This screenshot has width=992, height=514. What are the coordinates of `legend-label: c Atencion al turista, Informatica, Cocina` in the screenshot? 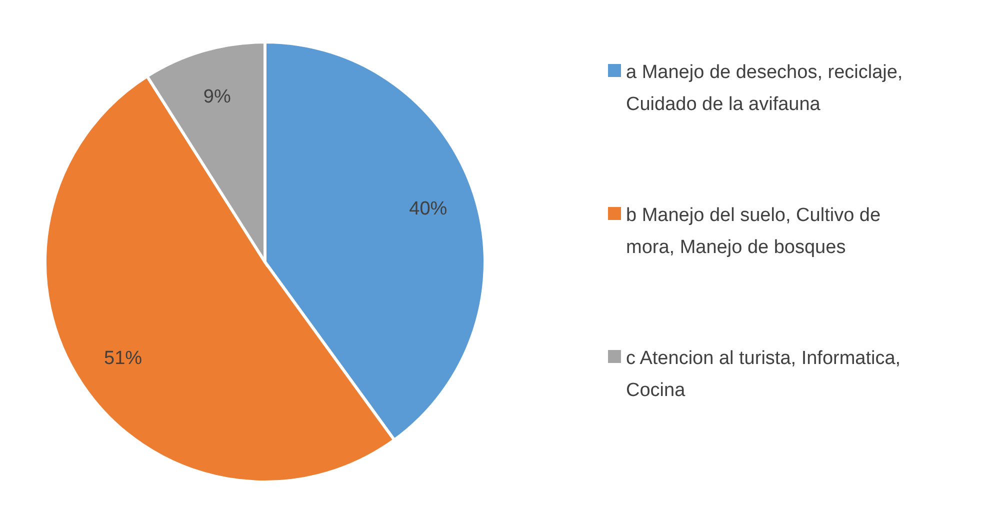 It's located at (763, 374).